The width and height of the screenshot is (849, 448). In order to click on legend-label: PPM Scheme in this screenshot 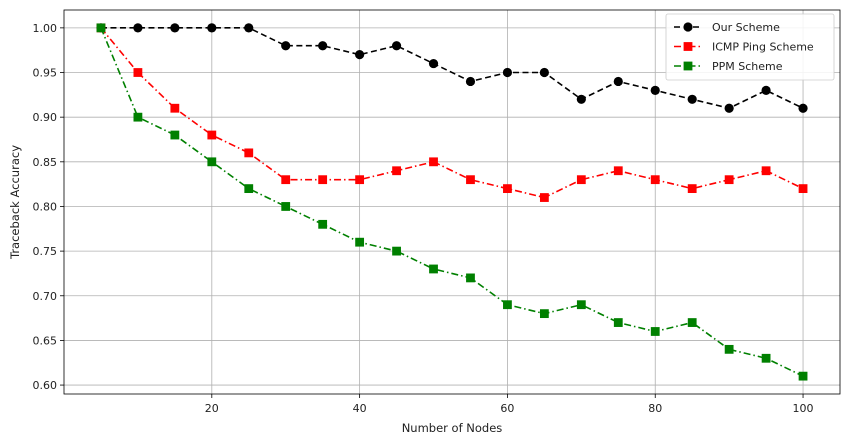, I will do `click(747, 66)`.